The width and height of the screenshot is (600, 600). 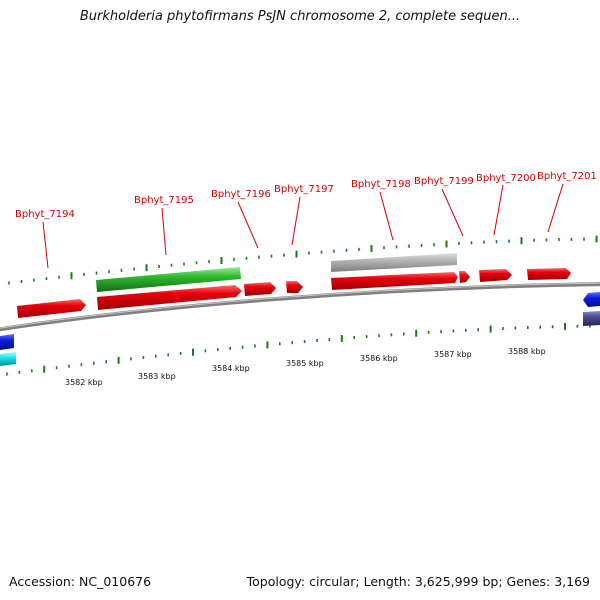 I want to click on kbp-label: 3583 kbp, so click(x=157, y=376).